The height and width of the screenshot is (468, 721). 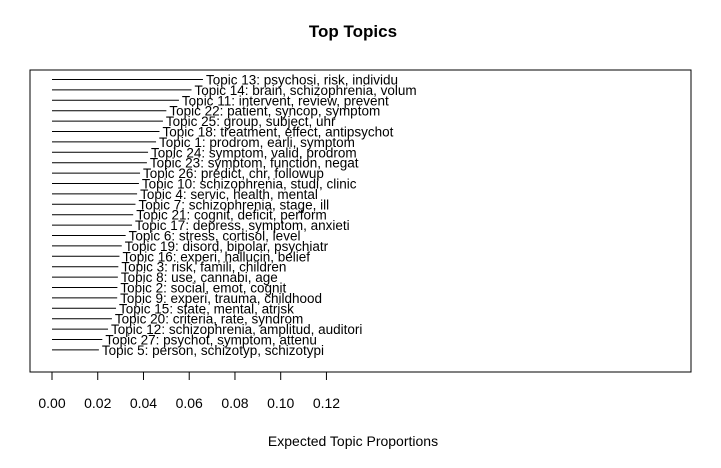 What do you see at coordinates (326, 403) in the screenshot?
I see `x-tick-label: 0.12` at bounding box center [326, 403].